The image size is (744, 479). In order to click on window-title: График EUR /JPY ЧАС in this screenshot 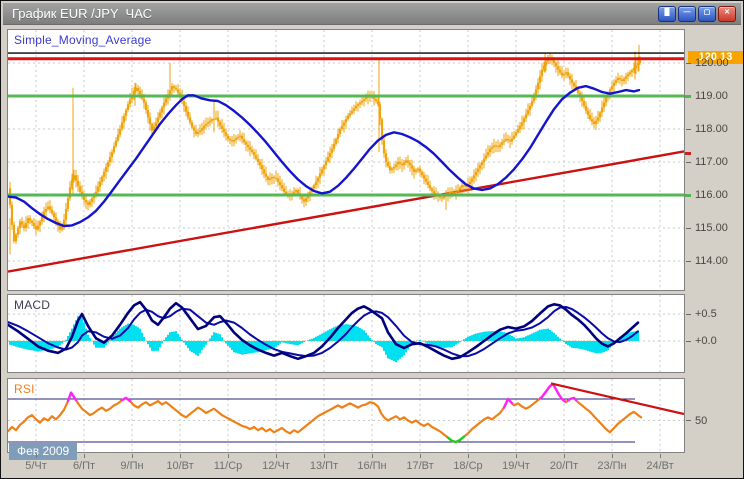, I will do `click(82, 13)`.